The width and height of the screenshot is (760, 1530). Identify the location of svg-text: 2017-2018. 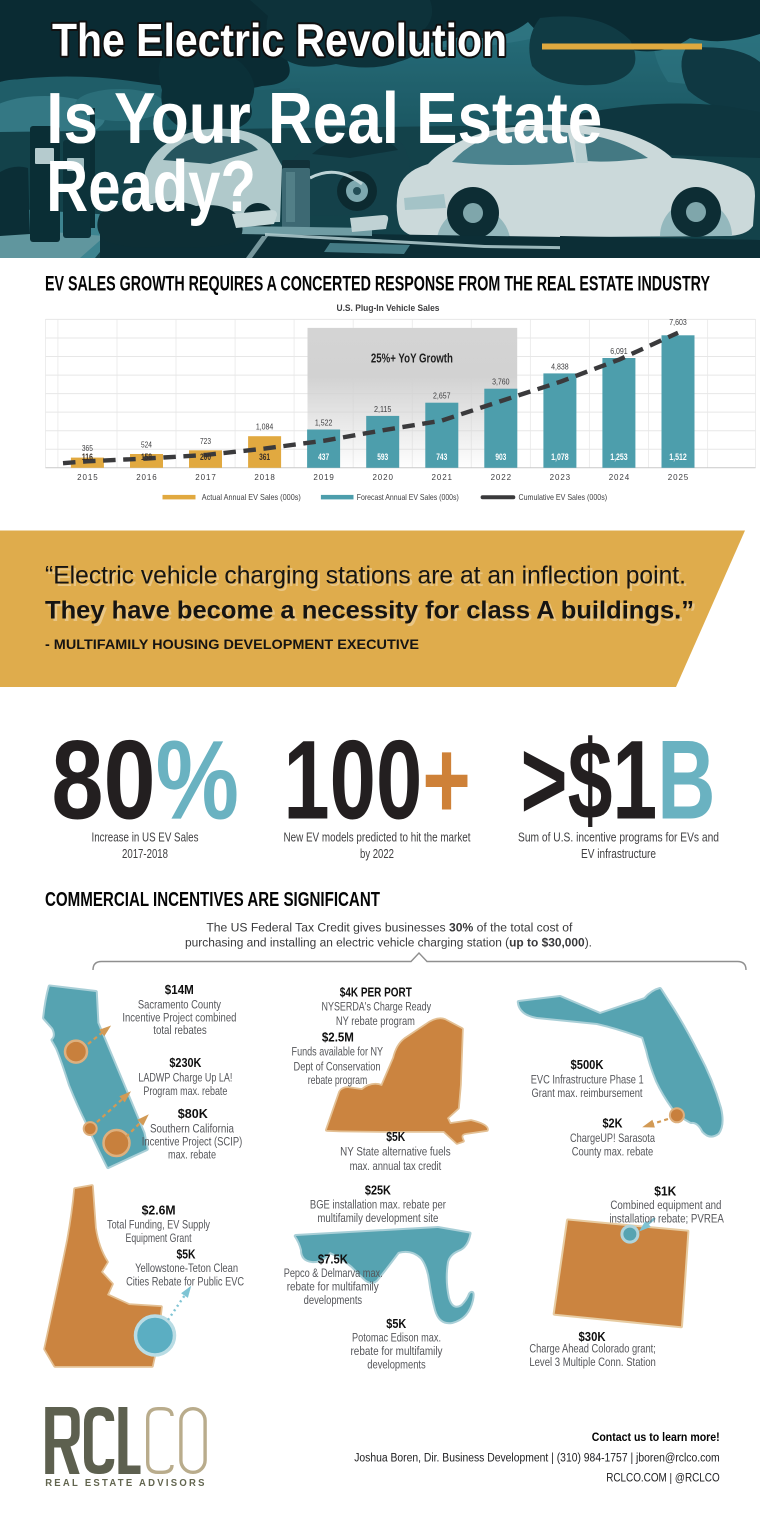
(145, 854).